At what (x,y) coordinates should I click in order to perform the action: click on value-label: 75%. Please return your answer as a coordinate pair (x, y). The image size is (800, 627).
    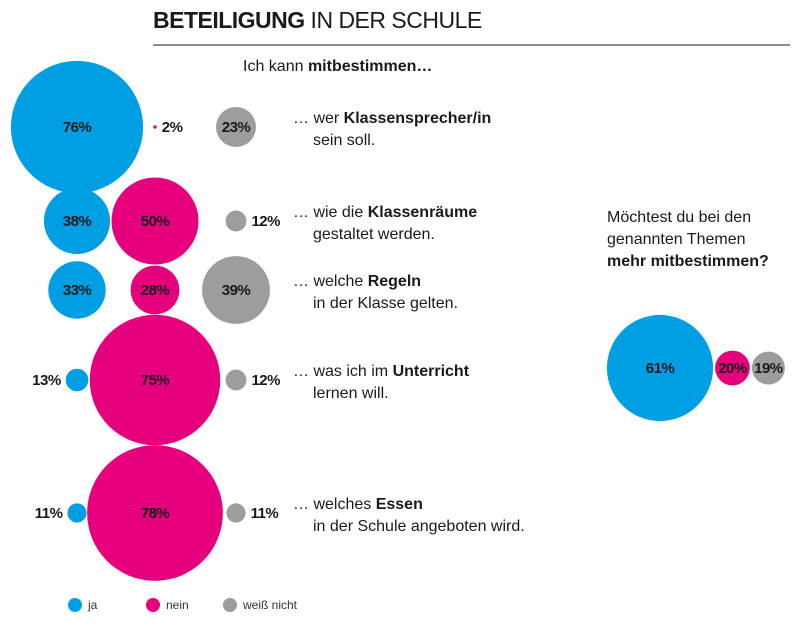
    Looking at the image, I should click on (155, 380).